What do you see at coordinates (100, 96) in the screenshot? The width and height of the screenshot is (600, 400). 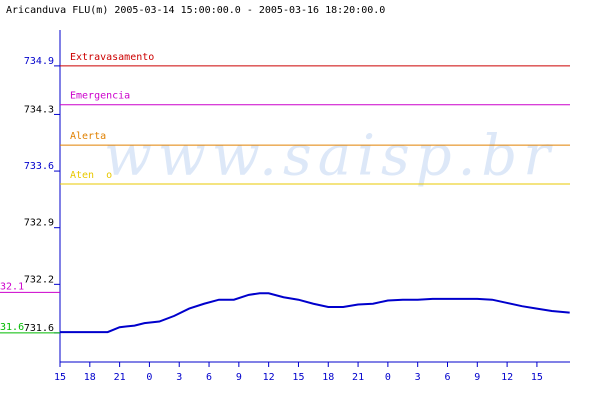 I see `threshold-label: Emergencia` at bounding box center [100, 96].